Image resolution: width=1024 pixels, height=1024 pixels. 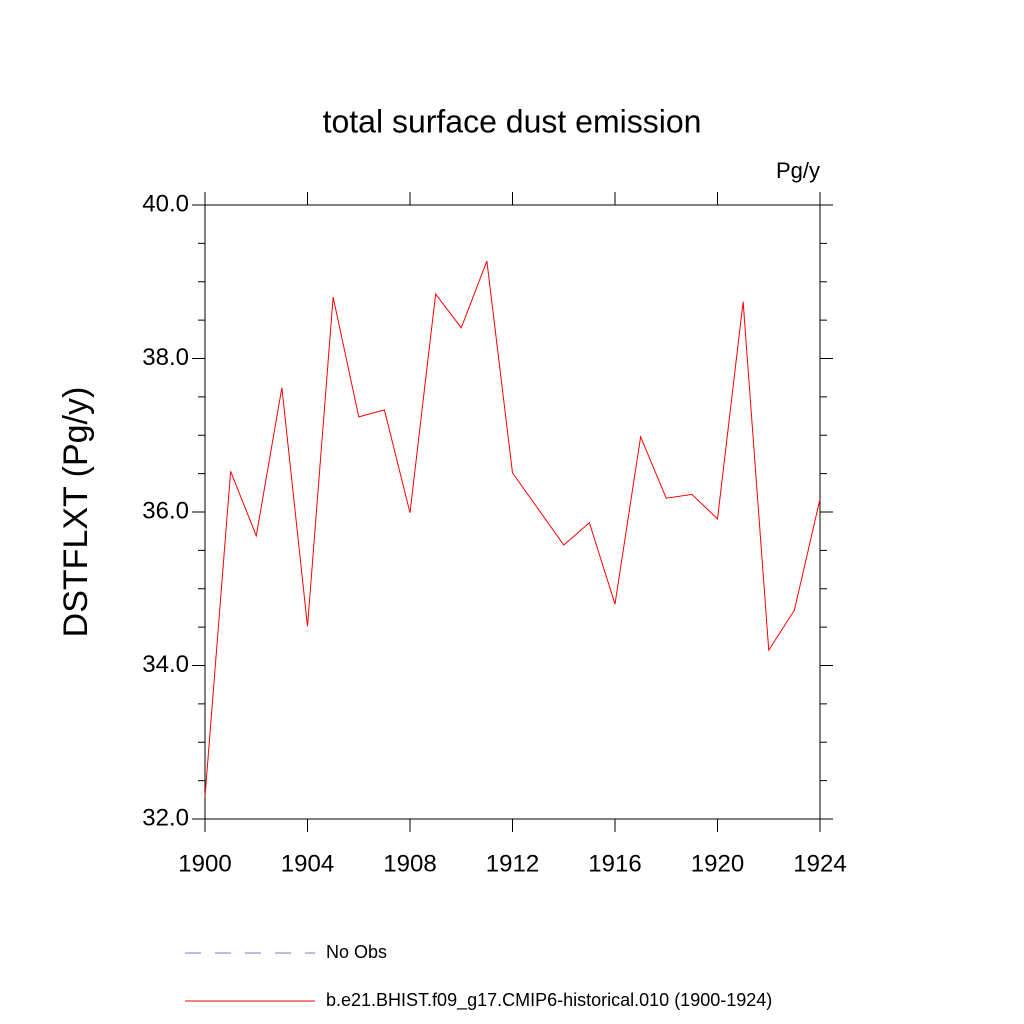 What do you see at coordinates (409, 863) in the screenshot?
I see `x-tick-label: 1908` at bounding box center [409, 863].